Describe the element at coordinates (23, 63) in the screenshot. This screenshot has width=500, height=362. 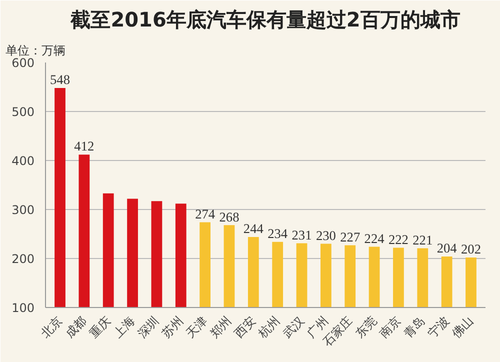
I see `y-tick-label: 600` at that location.